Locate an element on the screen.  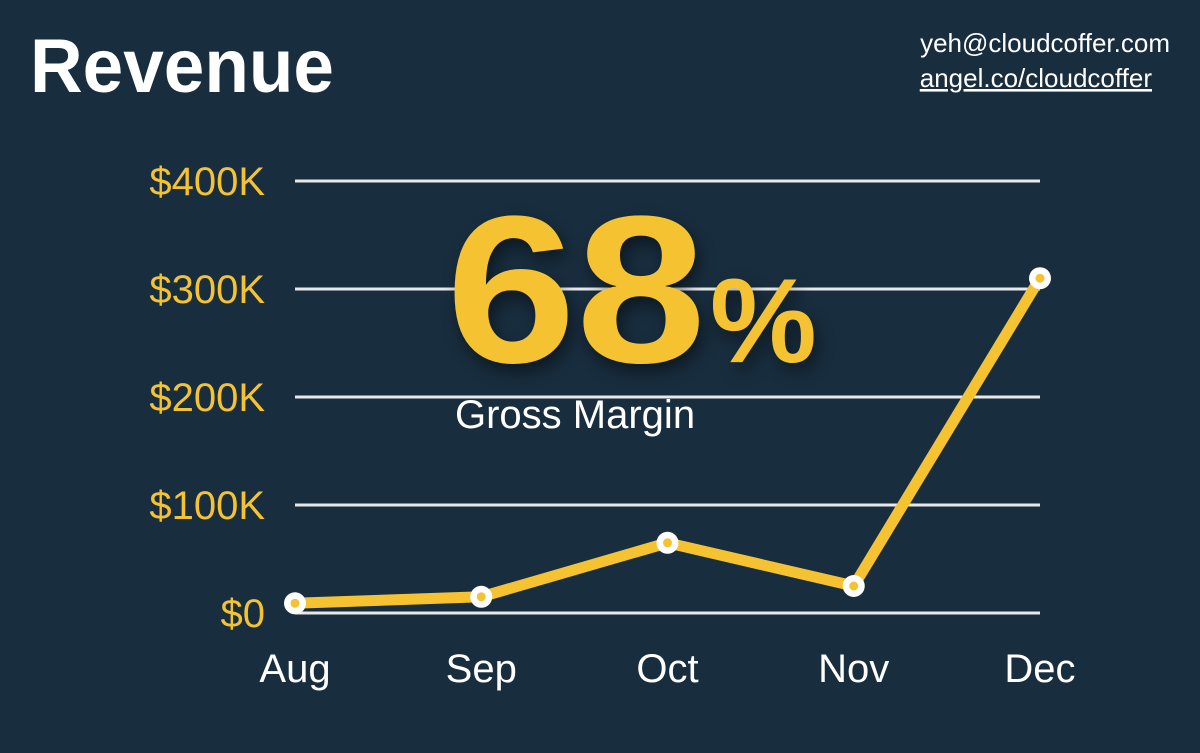
headline: 68% is located at coordinates (631, 289).